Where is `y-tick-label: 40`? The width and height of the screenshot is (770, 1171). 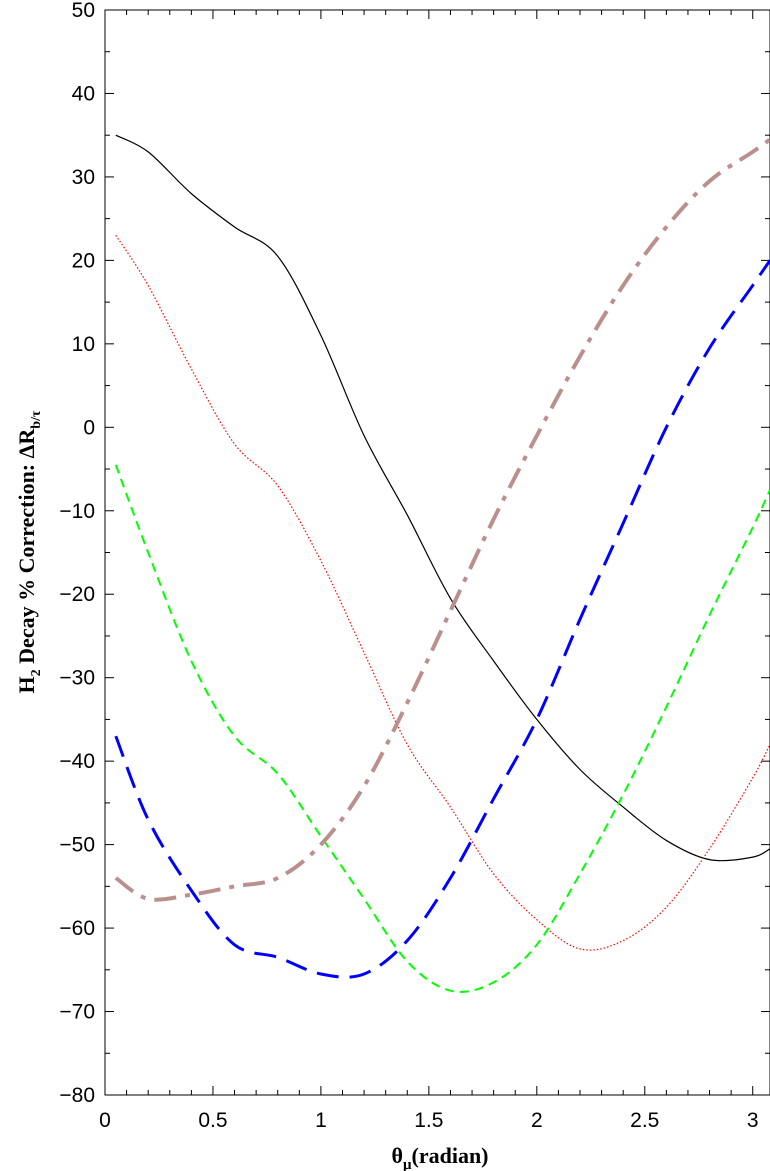
y-tick-label: 40 is located at coordinates (83, 93).